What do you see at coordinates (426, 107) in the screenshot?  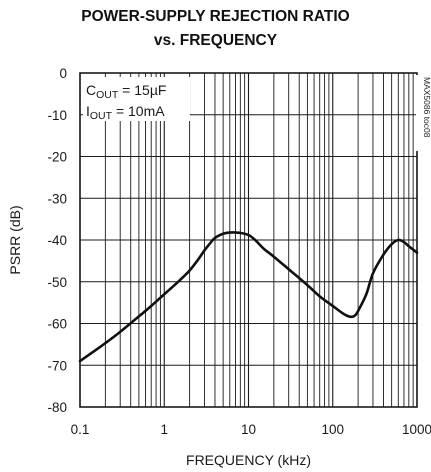 I see `side-label: MAX5086 toc08` at bounding box center [426, 107].